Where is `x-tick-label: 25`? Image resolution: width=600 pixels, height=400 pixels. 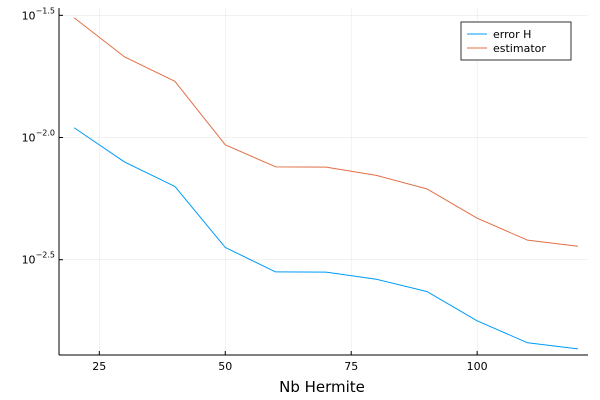
x-tick-label: 25 is located at coordinates (99, 366).